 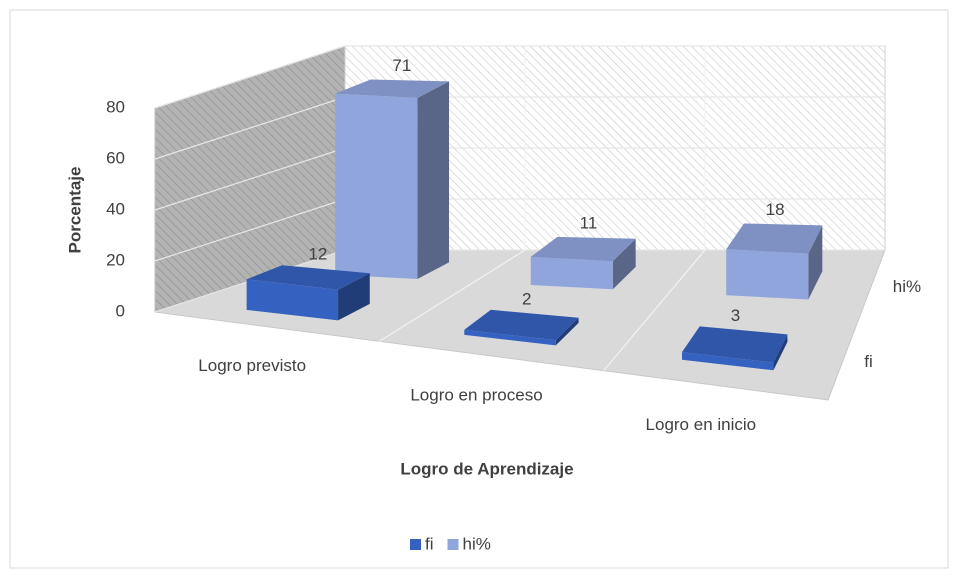 I want to click on y-tick-label: 0, so click(x=120, y=310).